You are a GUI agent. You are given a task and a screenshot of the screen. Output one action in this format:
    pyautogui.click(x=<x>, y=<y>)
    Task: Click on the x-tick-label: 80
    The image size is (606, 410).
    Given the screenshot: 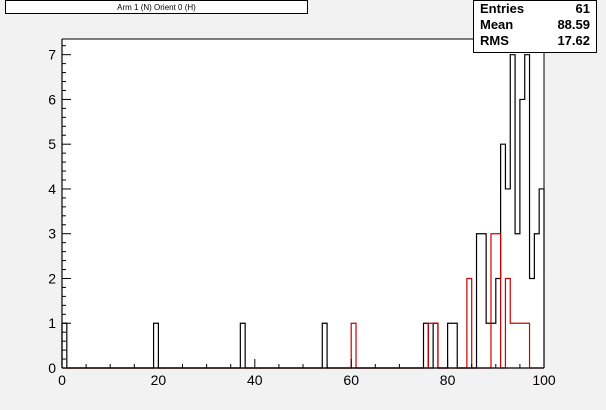 What is the action you would take?
    pyautogui.click(x=448, y=380)
    